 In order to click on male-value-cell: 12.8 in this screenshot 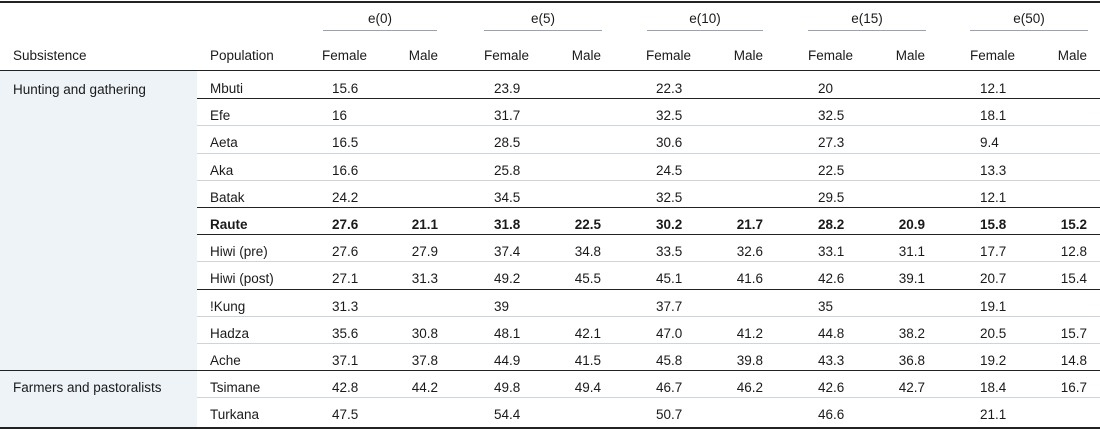, I will do `click(1073, 252)`.